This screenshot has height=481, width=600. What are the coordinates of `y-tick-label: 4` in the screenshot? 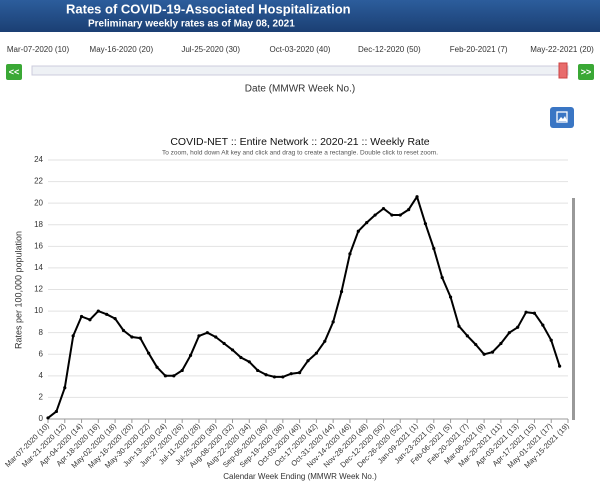 It's located at (41, 375).